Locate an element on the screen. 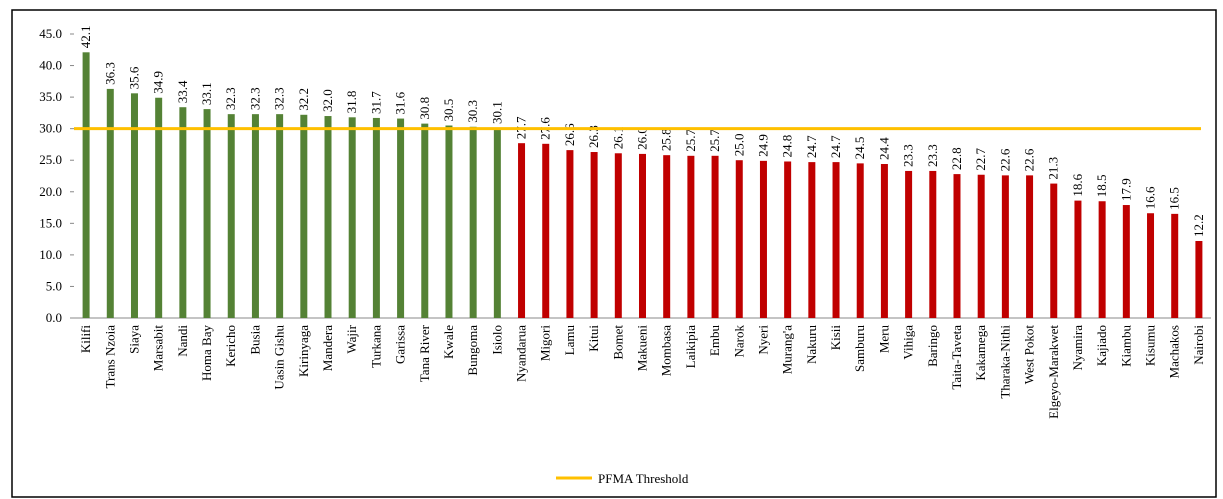 The height and width of the screenshot is (499, 1223). value-label: 17.9 is located at coordinates (1125, 189).